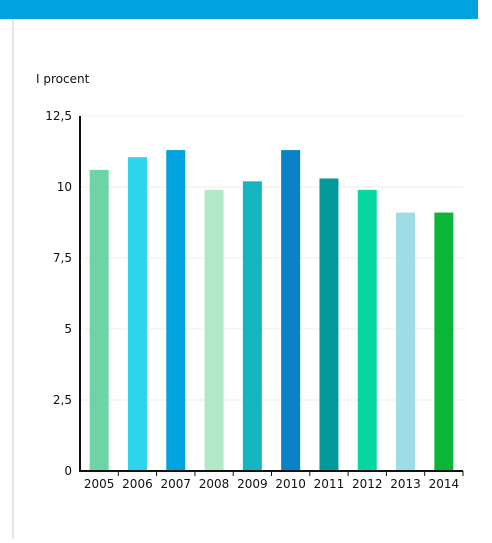  Describe the element at coordinates (290, 484) in the screenshot. I see `x-tick-label: 2010` at that location.